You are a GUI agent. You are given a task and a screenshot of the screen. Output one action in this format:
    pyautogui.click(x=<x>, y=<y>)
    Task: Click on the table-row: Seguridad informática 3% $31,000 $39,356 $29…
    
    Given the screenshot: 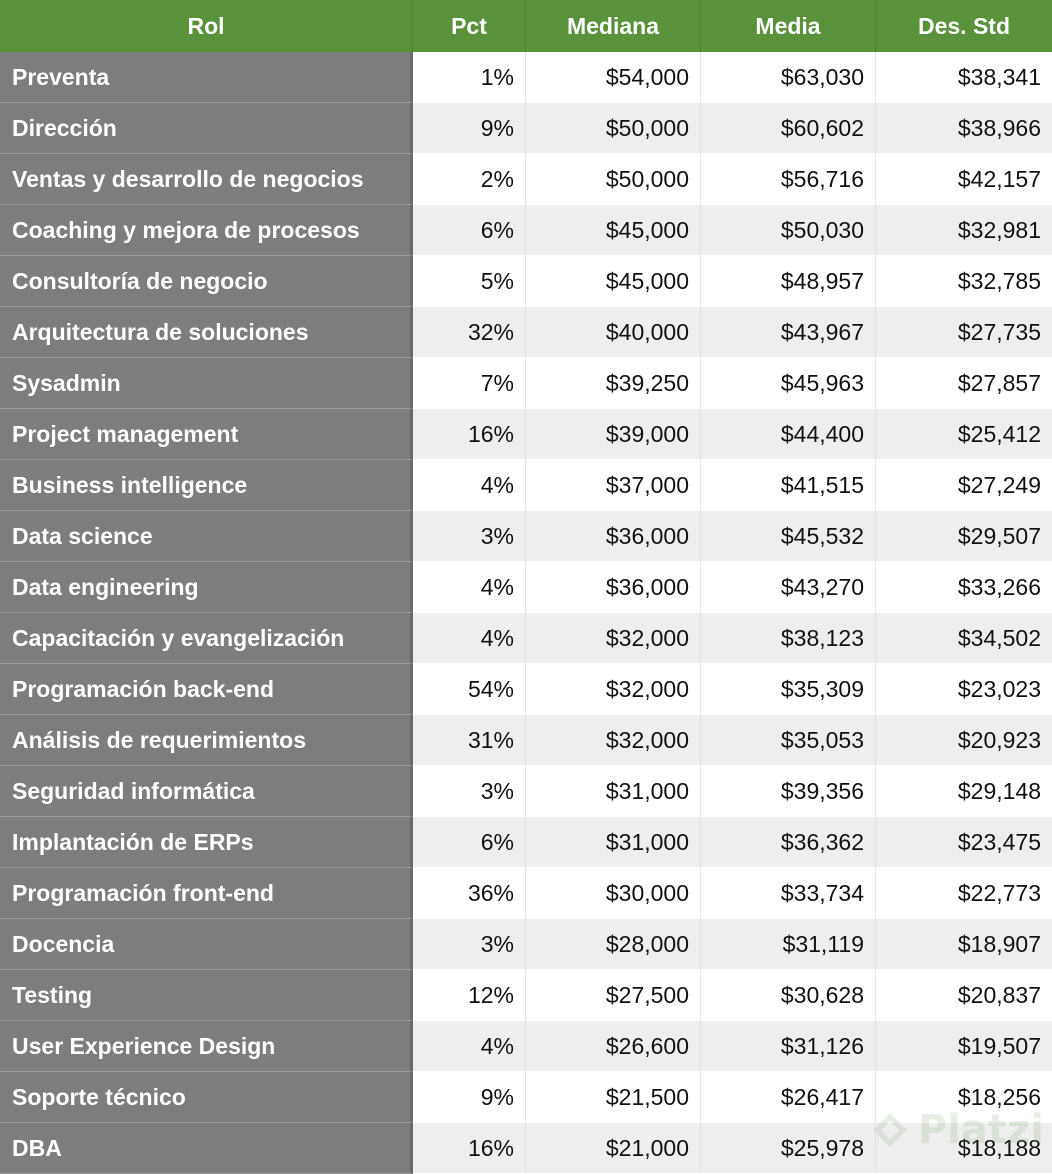 What is the action you would take?
    pyautogui.click(x=526, y=791)
    